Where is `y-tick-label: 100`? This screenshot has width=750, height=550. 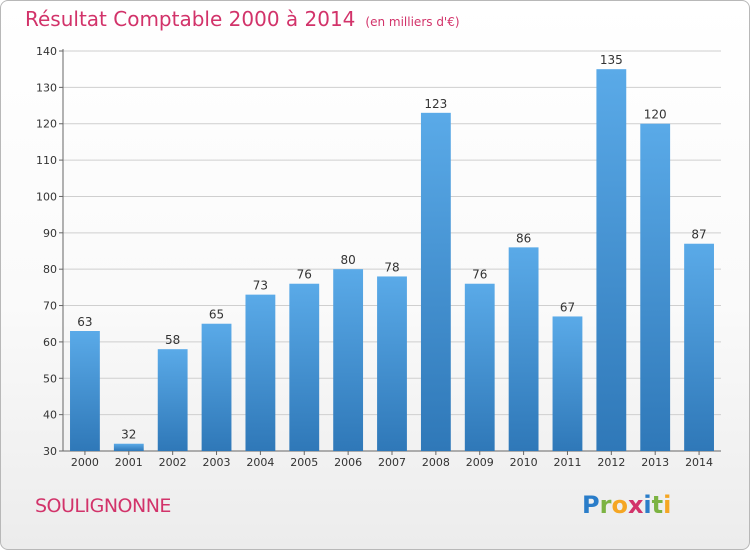 y-tick-label: 100 is located at coordinates (46, 196).